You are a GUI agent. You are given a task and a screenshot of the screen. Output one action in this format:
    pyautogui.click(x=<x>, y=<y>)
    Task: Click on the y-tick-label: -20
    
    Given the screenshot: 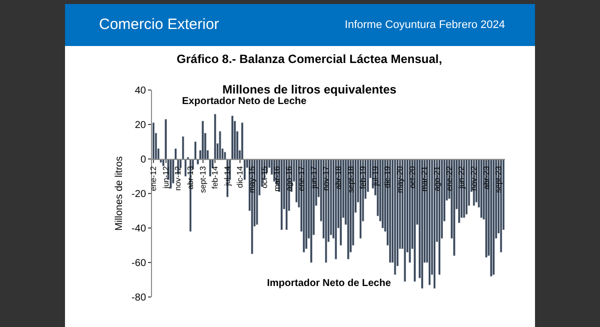 What is the action you would take?
    pyautogui.click(x=139, y=194)
    